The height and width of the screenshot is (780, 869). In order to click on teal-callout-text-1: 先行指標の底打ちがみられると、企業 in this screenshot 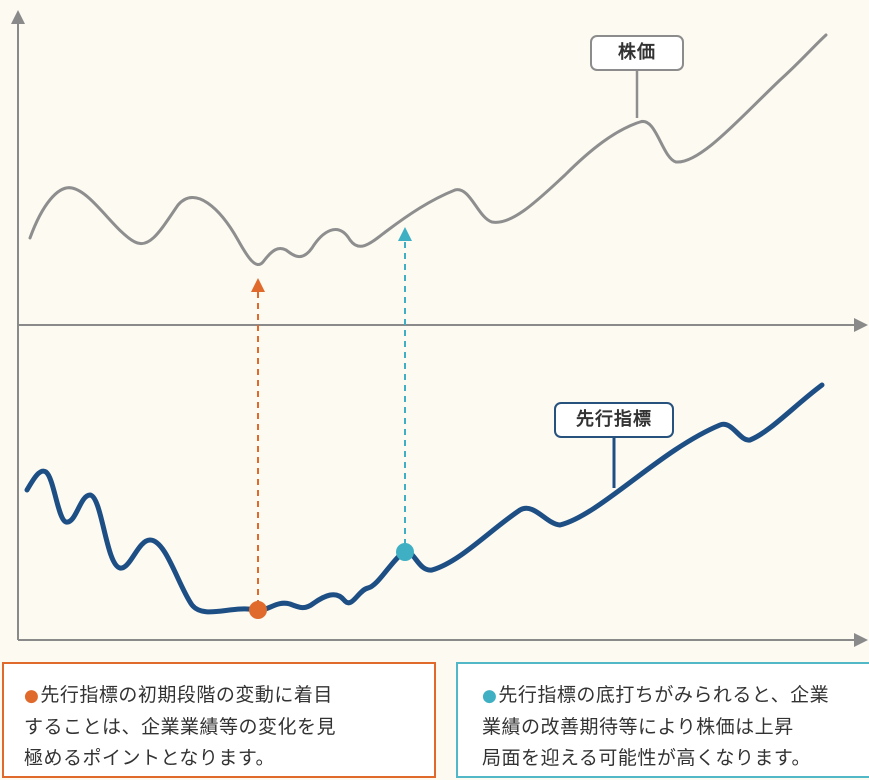, I will do `click(664, 695)`.